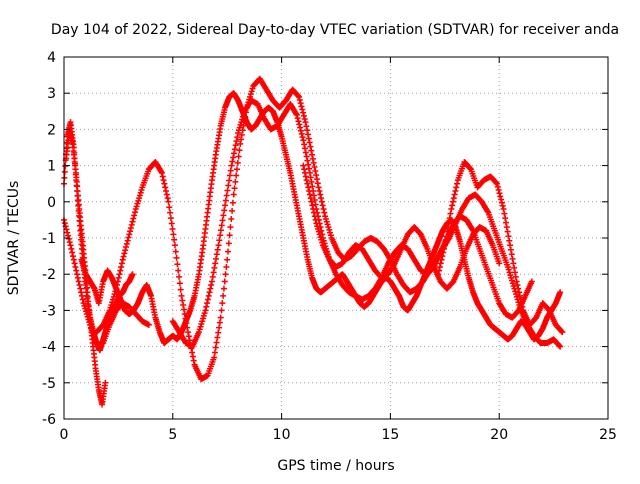 Image resolution: width=640 pixels, height=484 pixels. I want to click on x-tick-label: 5, so click(172, 435).